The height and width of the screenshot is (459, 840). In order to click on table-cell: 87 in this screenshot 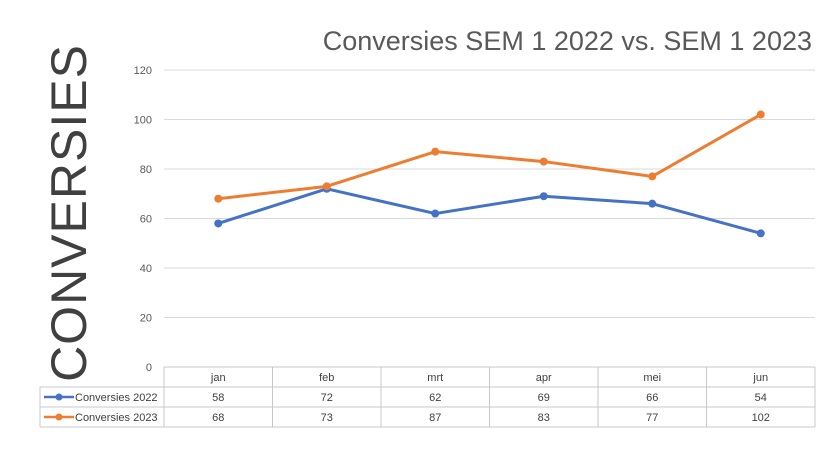, I will do `click(435, 418)`.